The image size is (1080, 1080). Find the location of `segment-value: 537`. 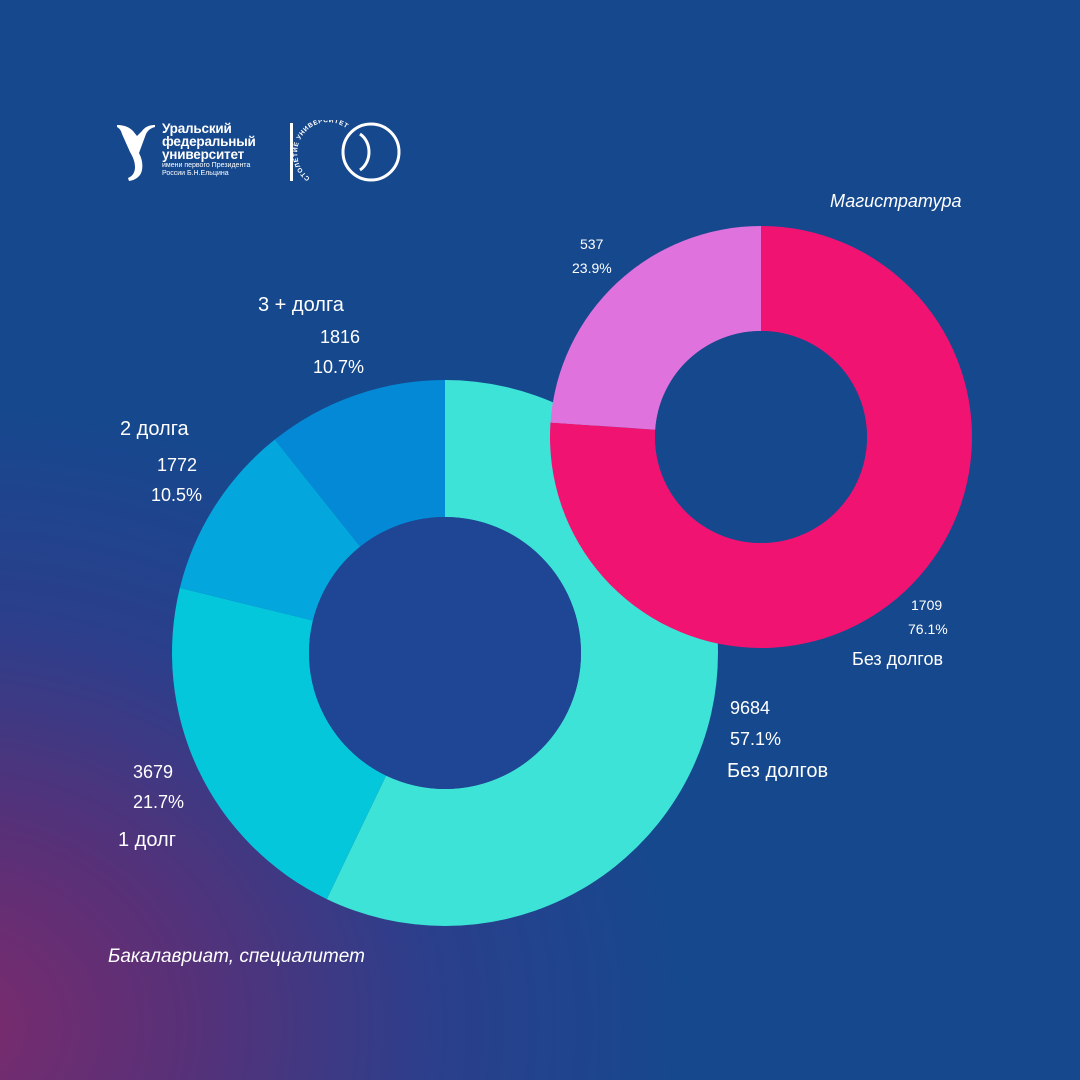

segment-value: 537 is located at coordinates (592, 244).